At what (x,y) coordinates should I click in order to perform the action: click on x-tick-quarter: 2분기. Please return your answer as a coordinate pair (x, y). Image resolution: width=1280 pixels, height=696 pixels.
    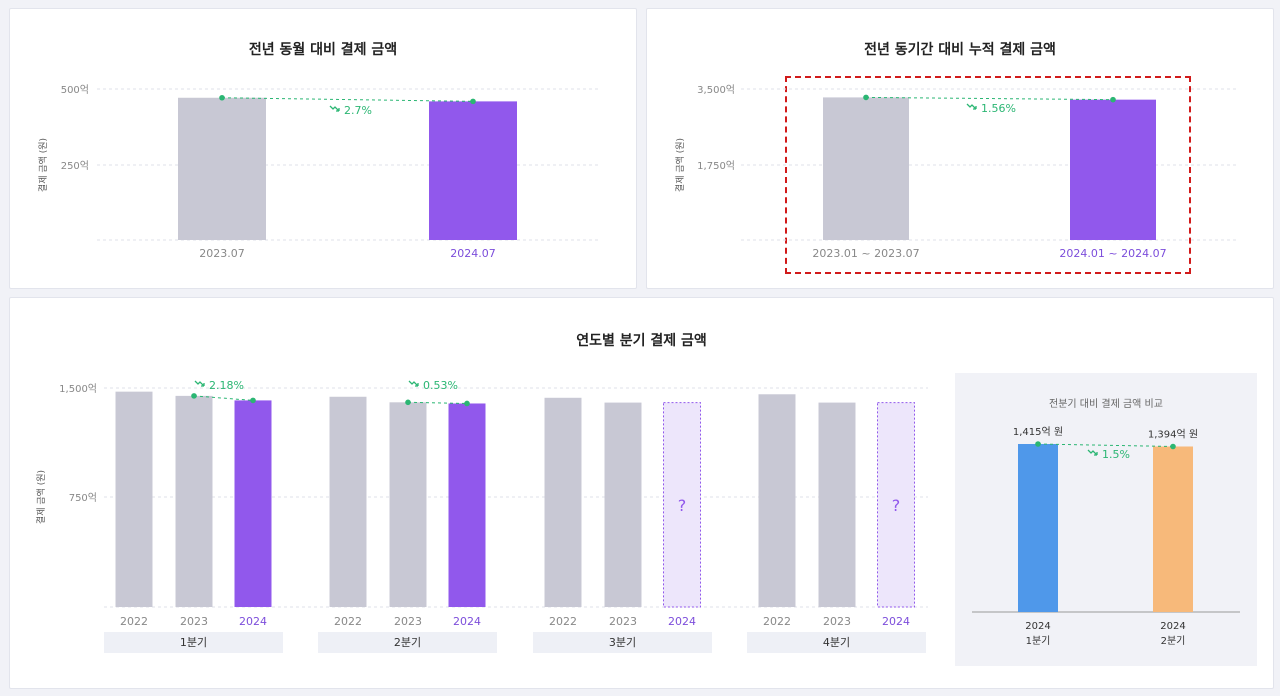
    Looking at the image, I should click on (1173, 641).